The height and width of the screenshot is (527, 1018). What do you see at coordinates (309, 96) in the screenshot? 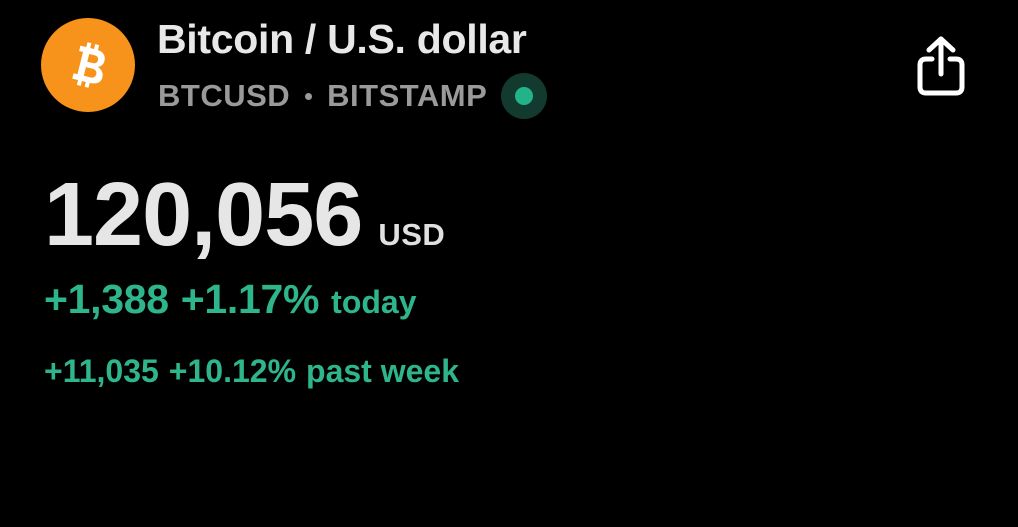
I see `separator-dot` at bounding box center [309, 96].